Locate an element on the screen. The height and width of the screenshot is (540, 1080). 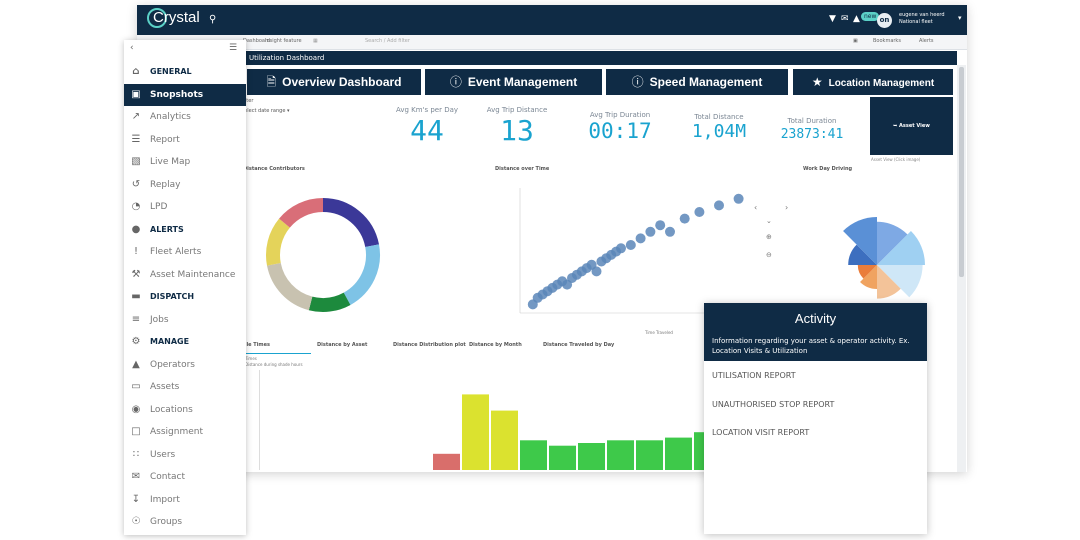
kpi-avg-km-per-day: Avg Km's per Day 44 is located at coordinates (427, 126).